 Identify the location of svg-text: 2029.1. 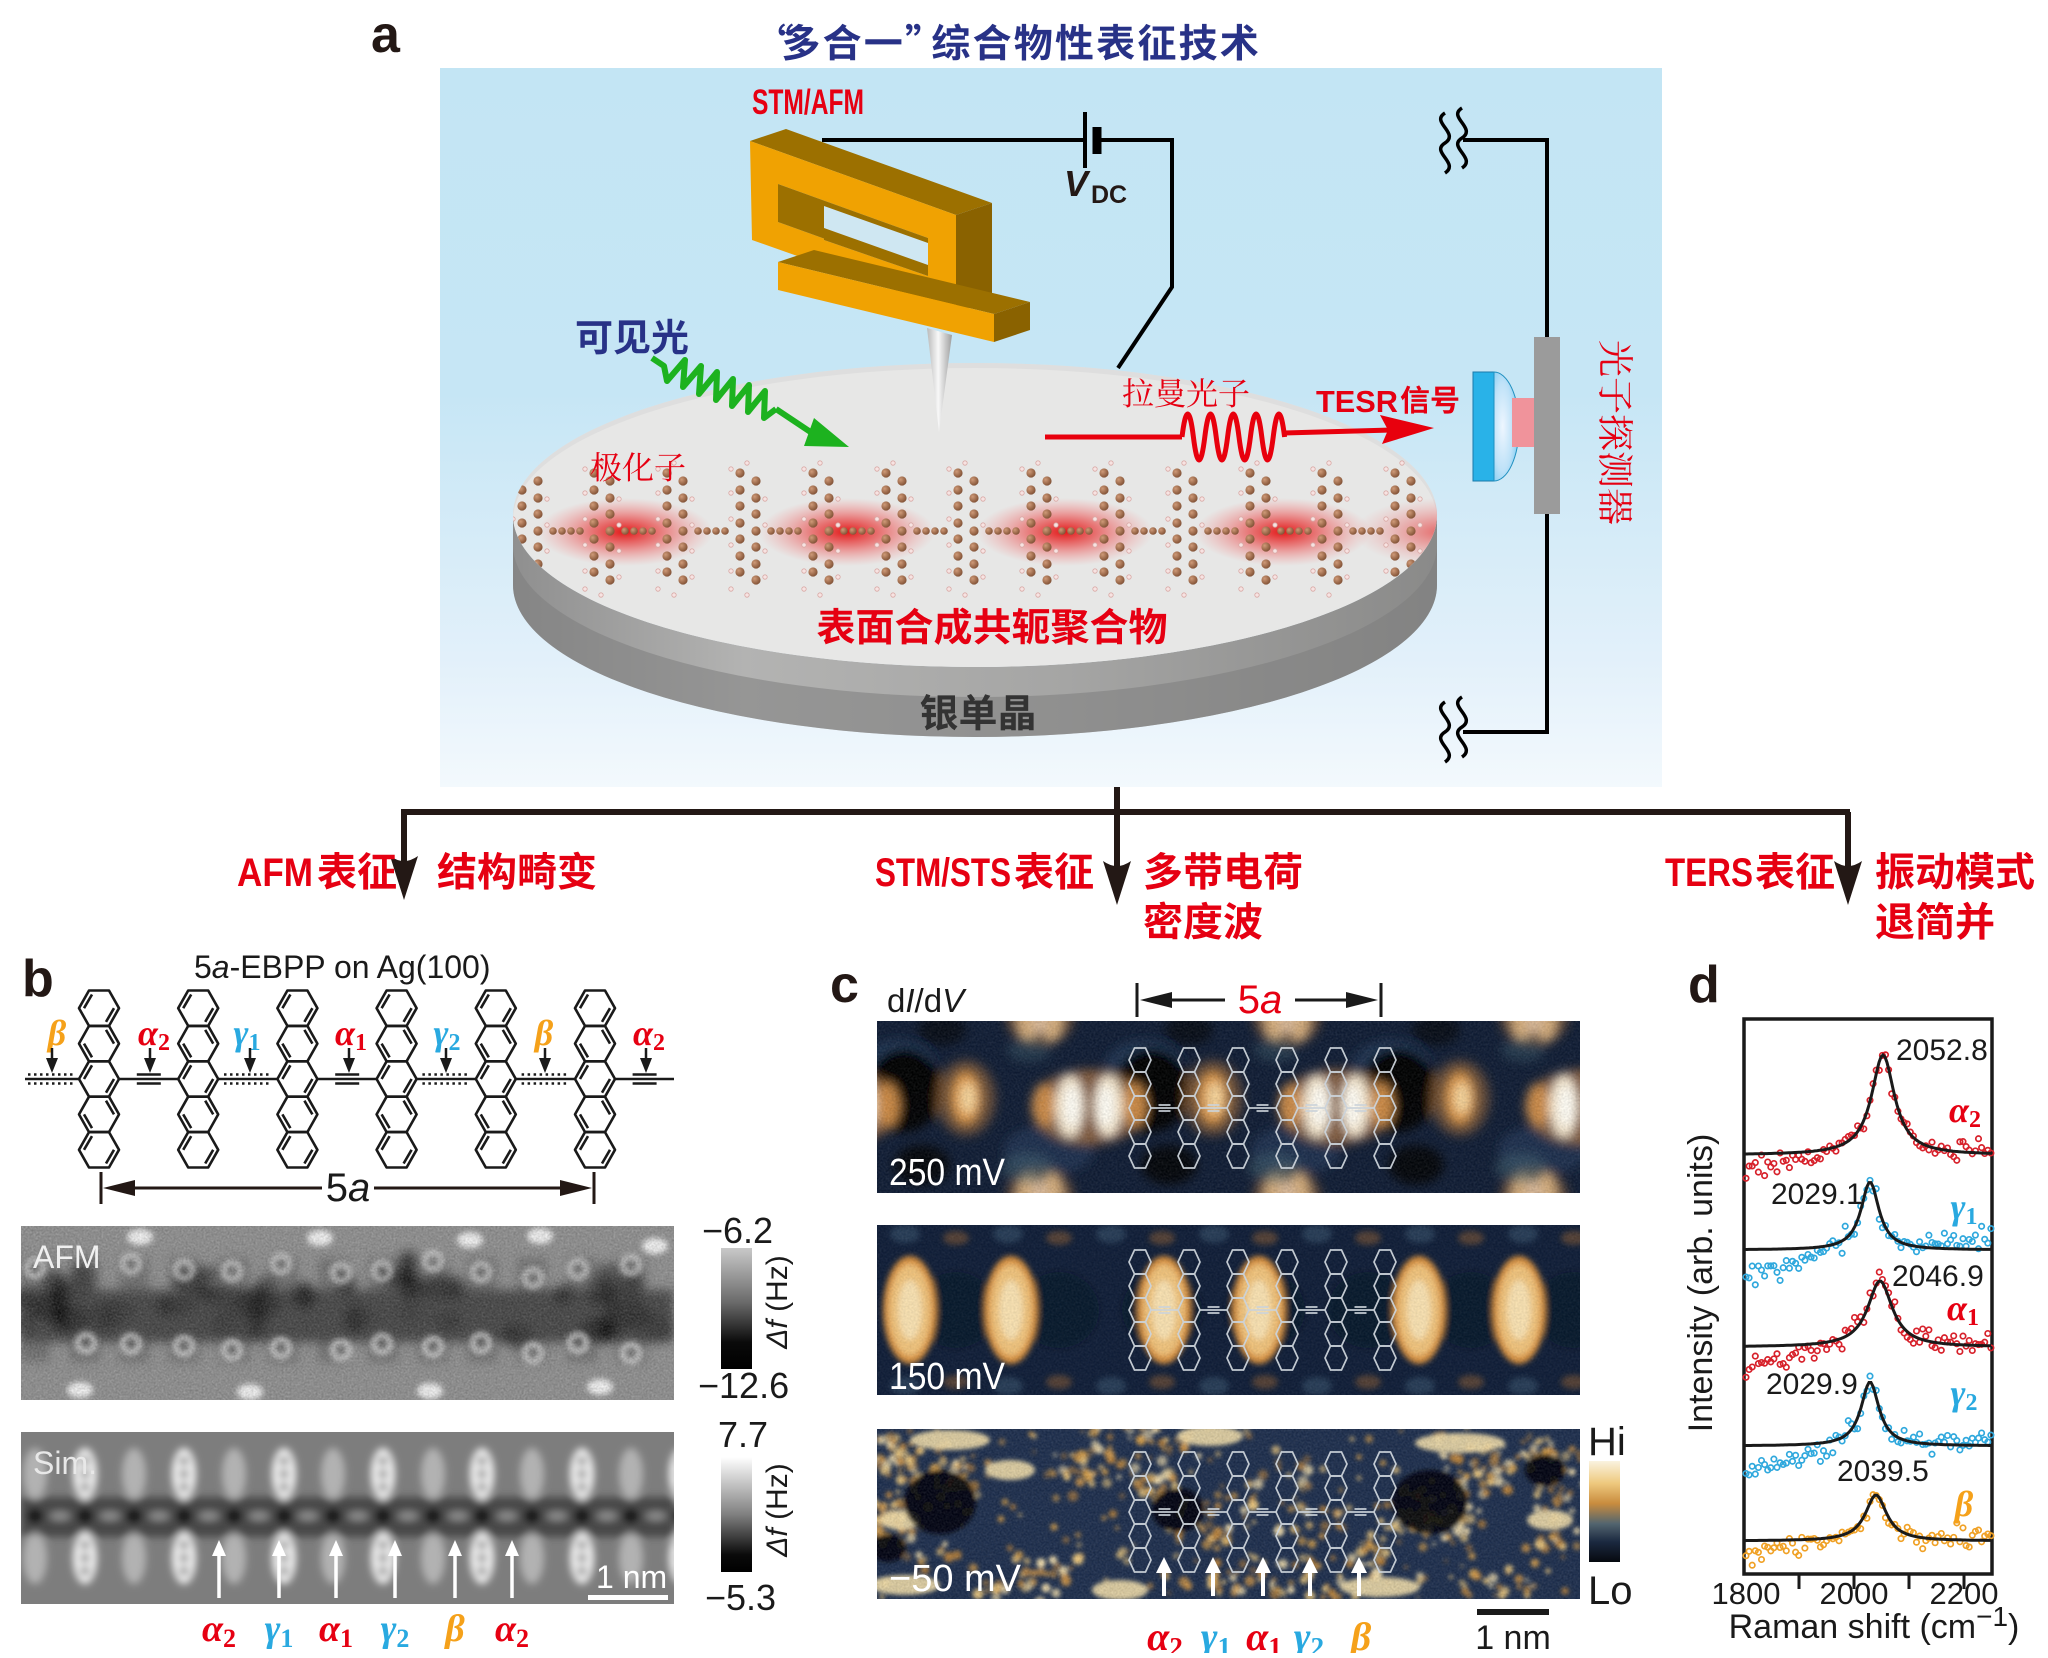
(1817, 1194).